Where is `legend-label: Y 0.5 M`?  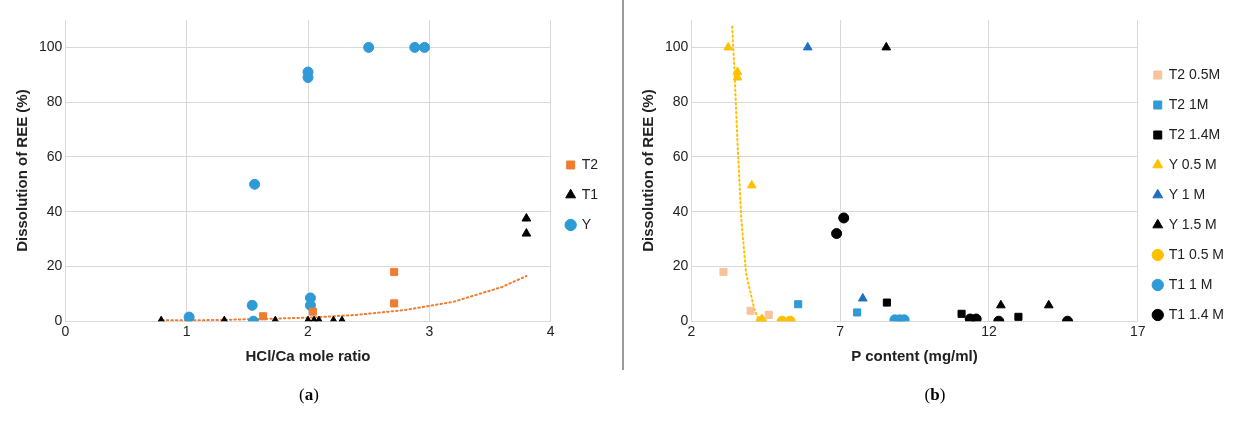 legend-label: Y 0.5 M is located at coordinates (1192, 163).